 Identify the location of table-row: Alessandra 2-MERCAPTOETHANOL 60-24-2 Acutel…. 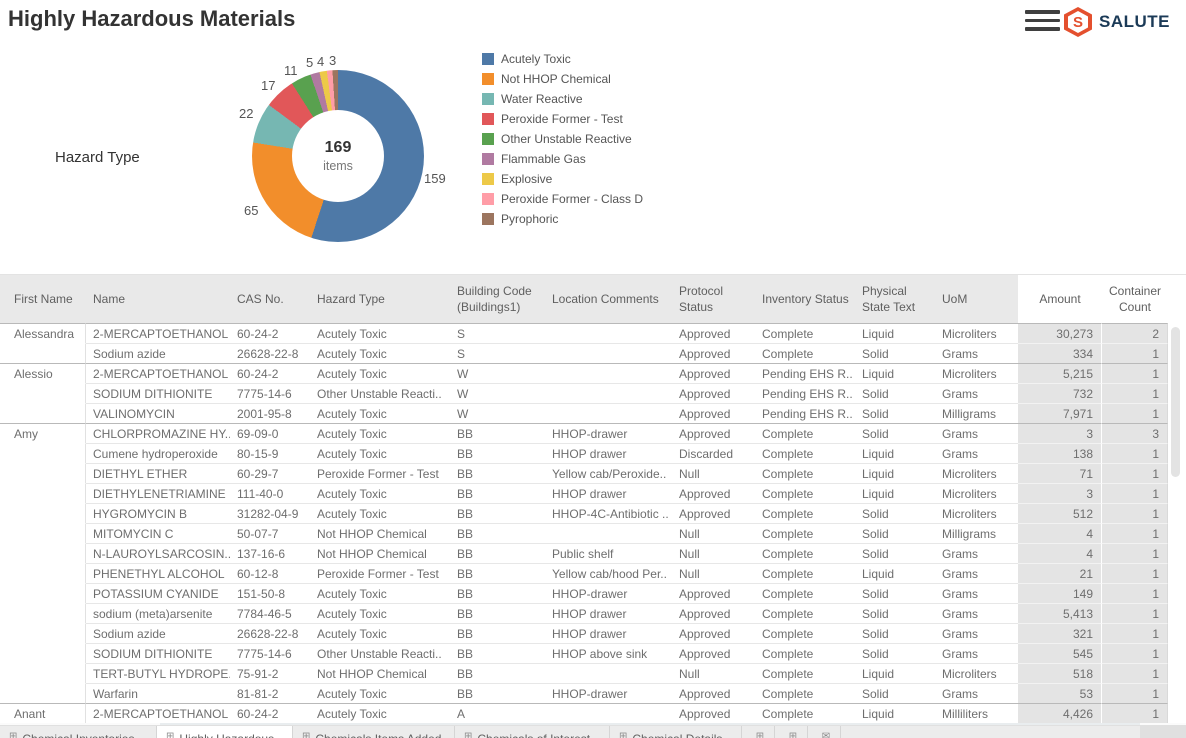
(593, 333).